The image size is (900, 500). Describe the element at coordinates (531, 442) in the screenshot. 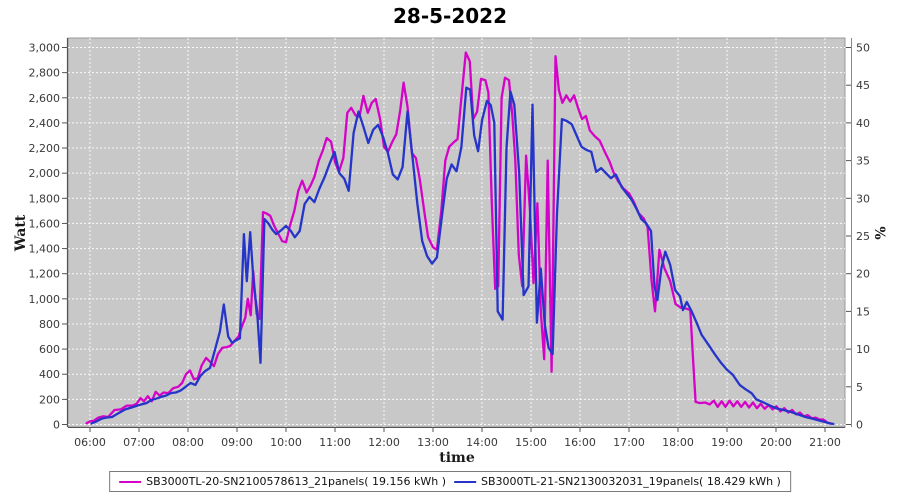

I see `x-tick-label: 15:00` at that location.